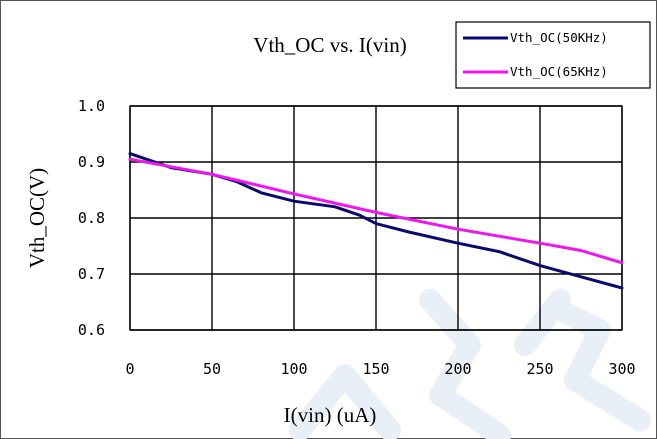 The width and height of the screenshot is (657, 439). I want to click on x-tick-label: 50, so click(212, 369).